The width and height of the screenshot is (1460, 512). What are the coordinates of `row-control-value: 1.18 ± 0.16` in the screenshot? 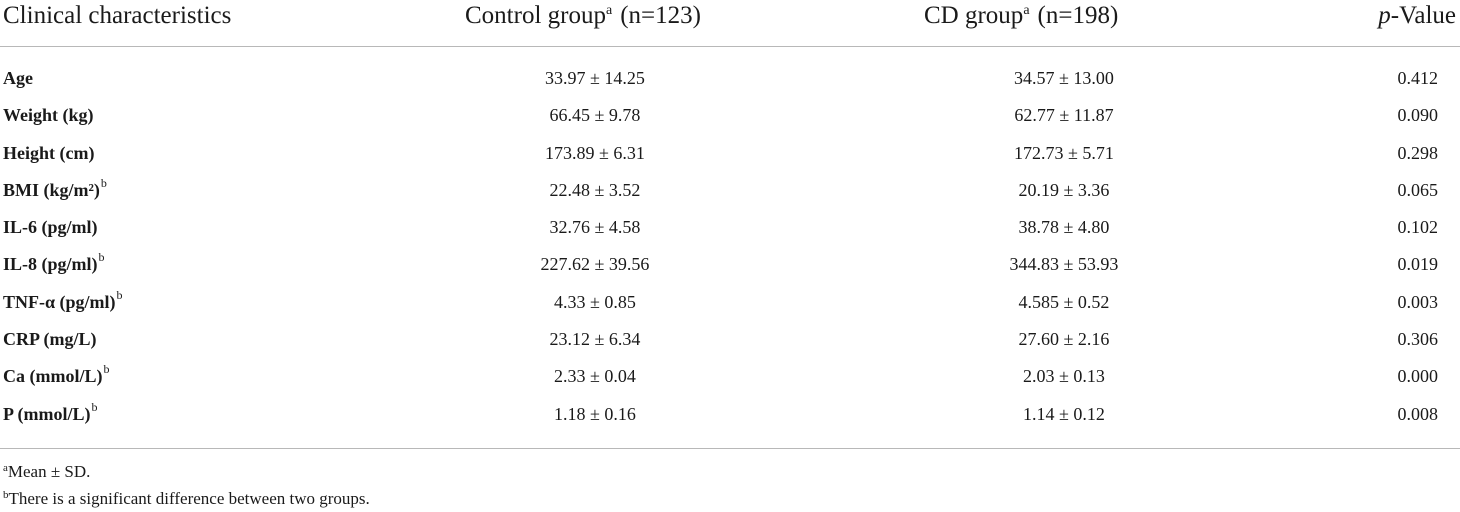 It's located at (595, 413).